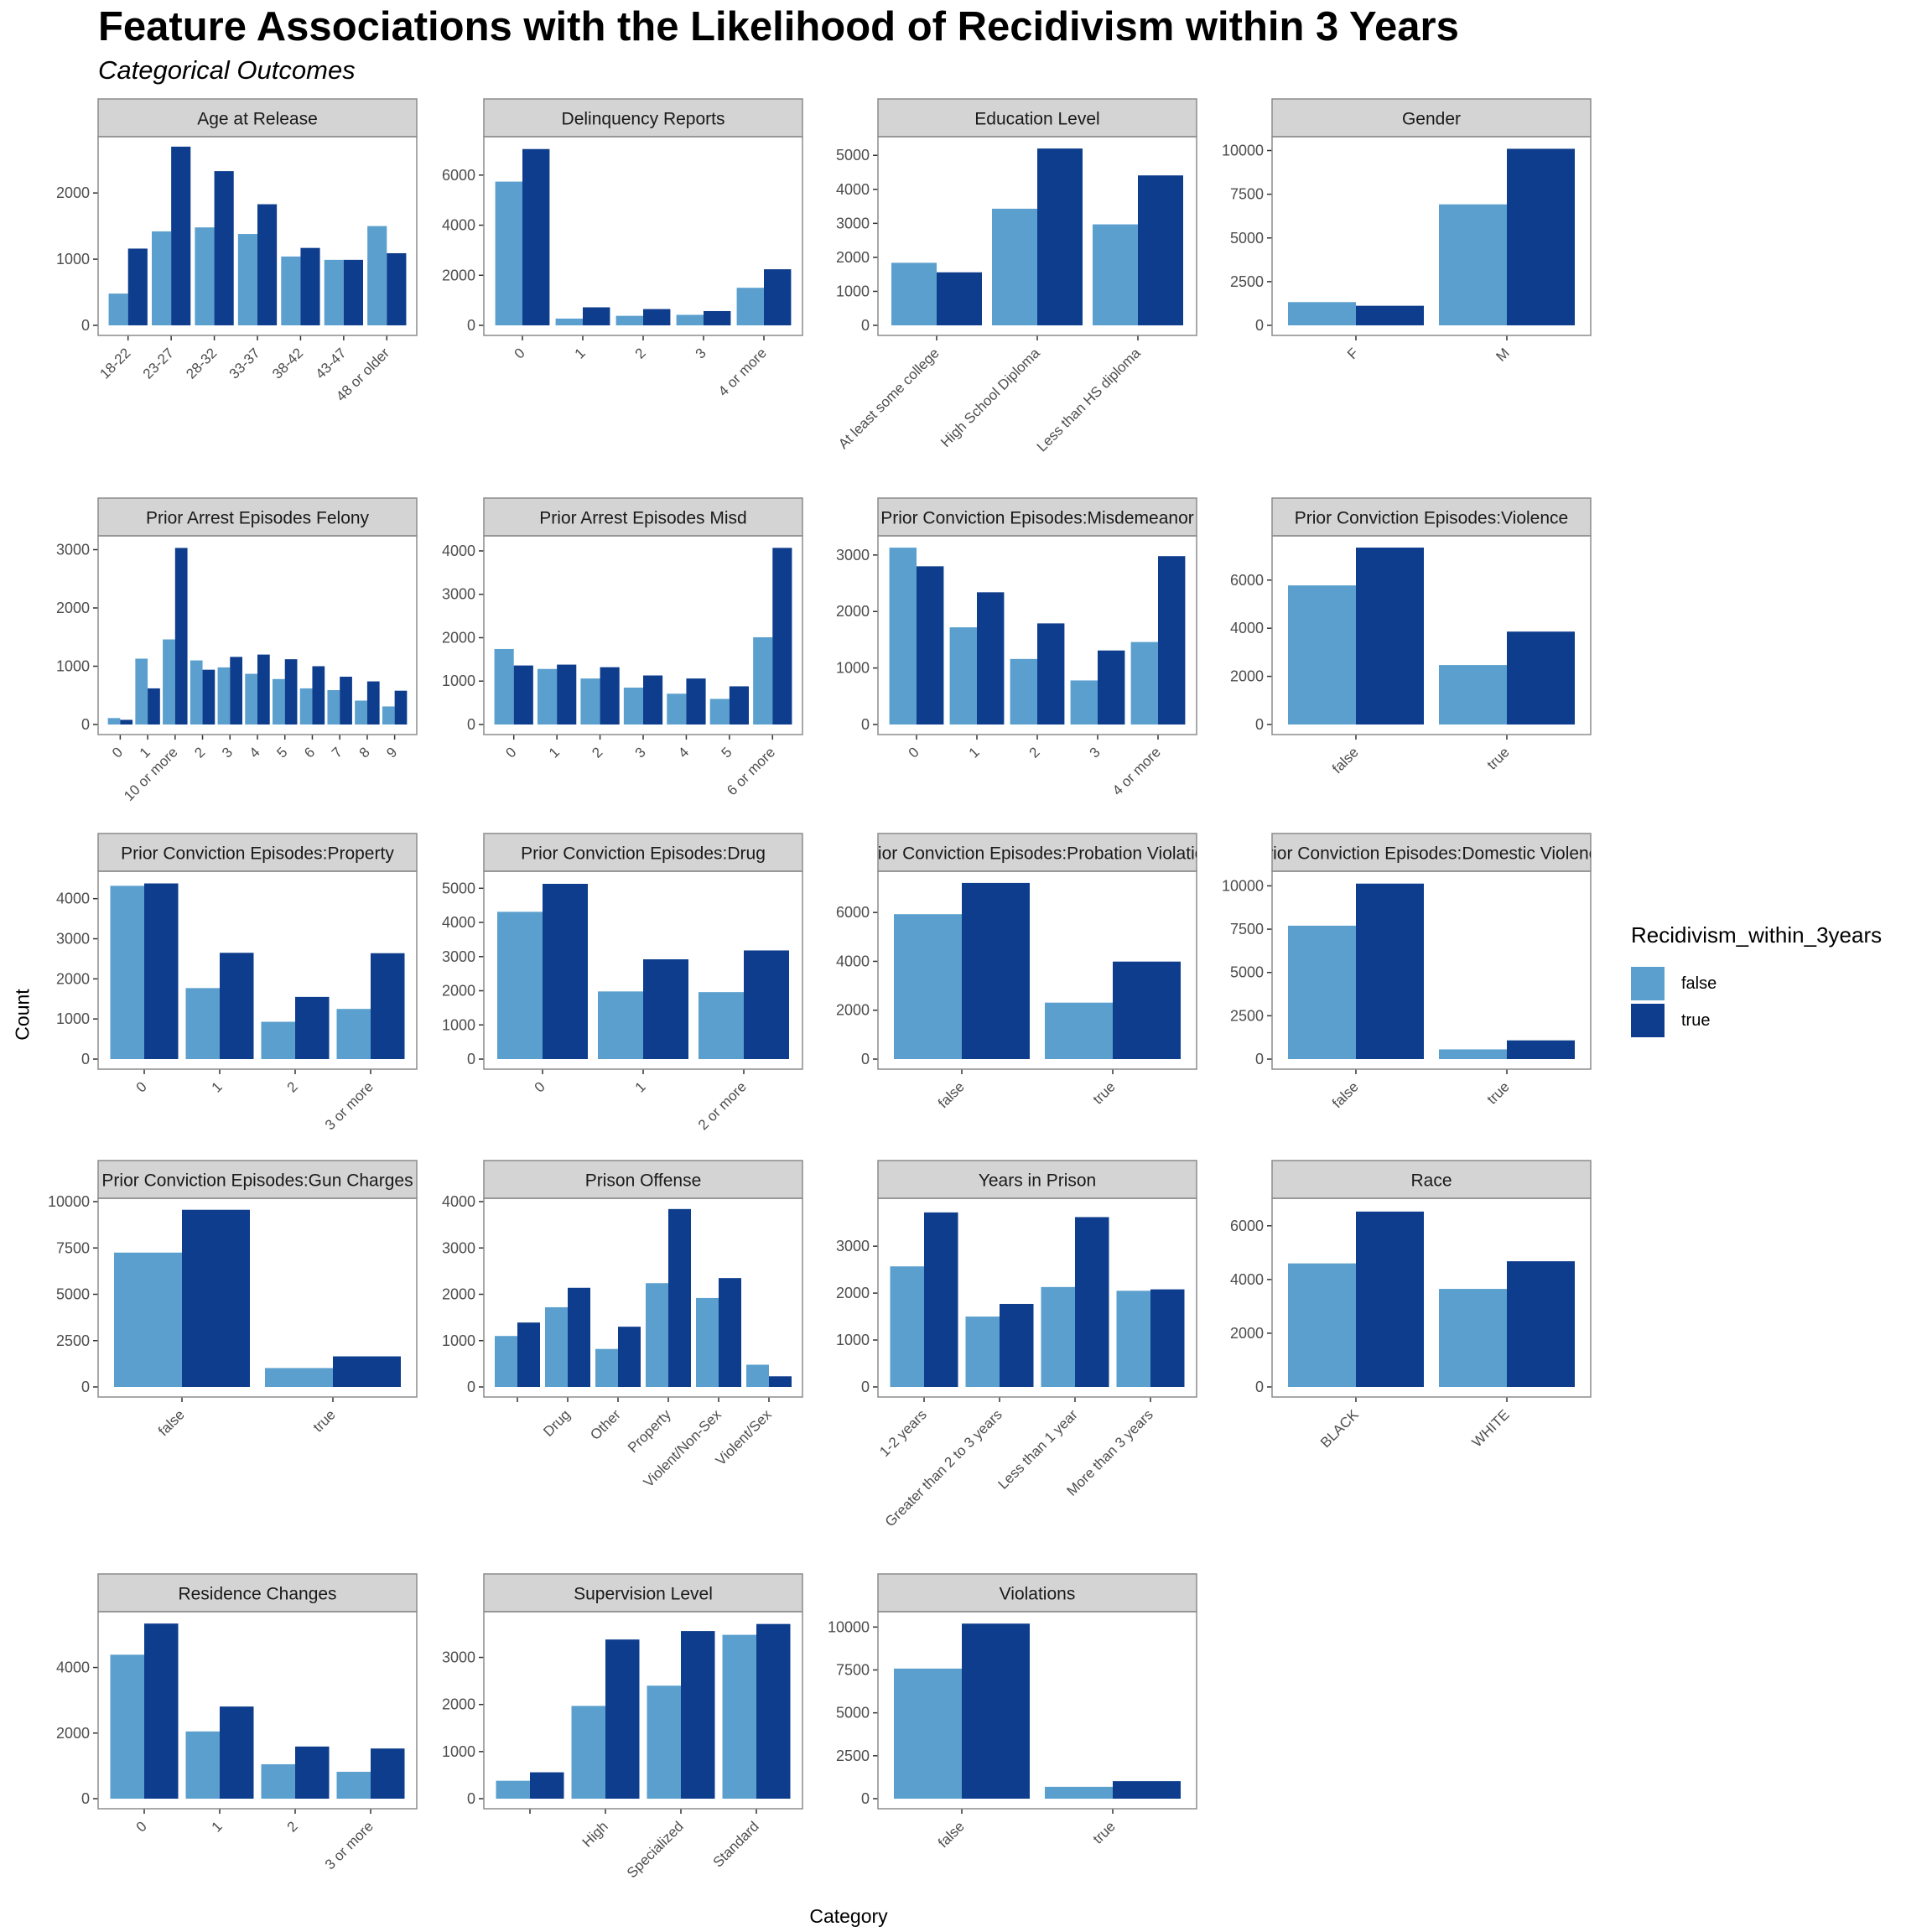  Describe the element at coordinates (1037, 518) in the screenshot. I see `facet-strip-title: Prior Conviction Episodes:Misdemeanor` at that location.